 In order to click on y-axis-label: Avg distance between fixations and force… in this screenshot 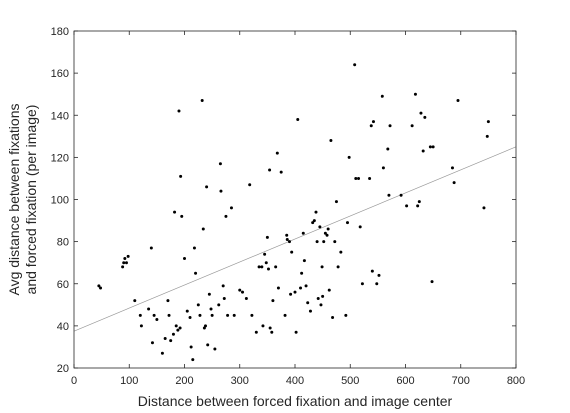, I will do `click(22, 200)`.